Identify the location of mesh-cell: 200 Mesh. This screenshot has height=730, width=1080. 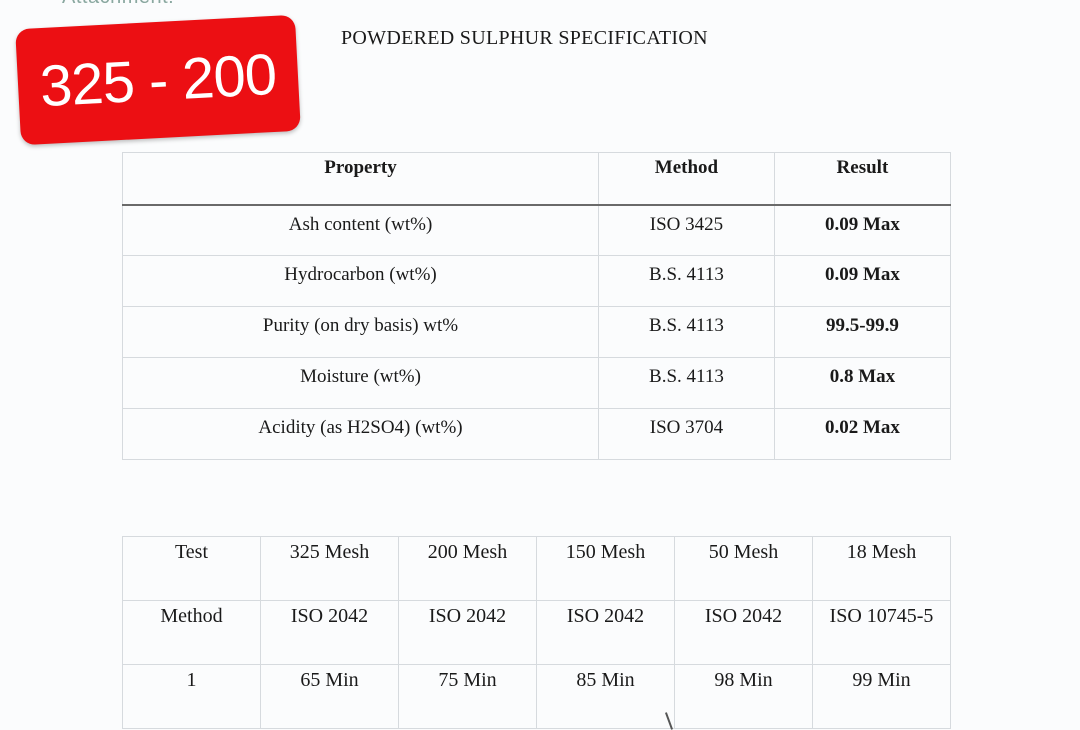
(467, 568).